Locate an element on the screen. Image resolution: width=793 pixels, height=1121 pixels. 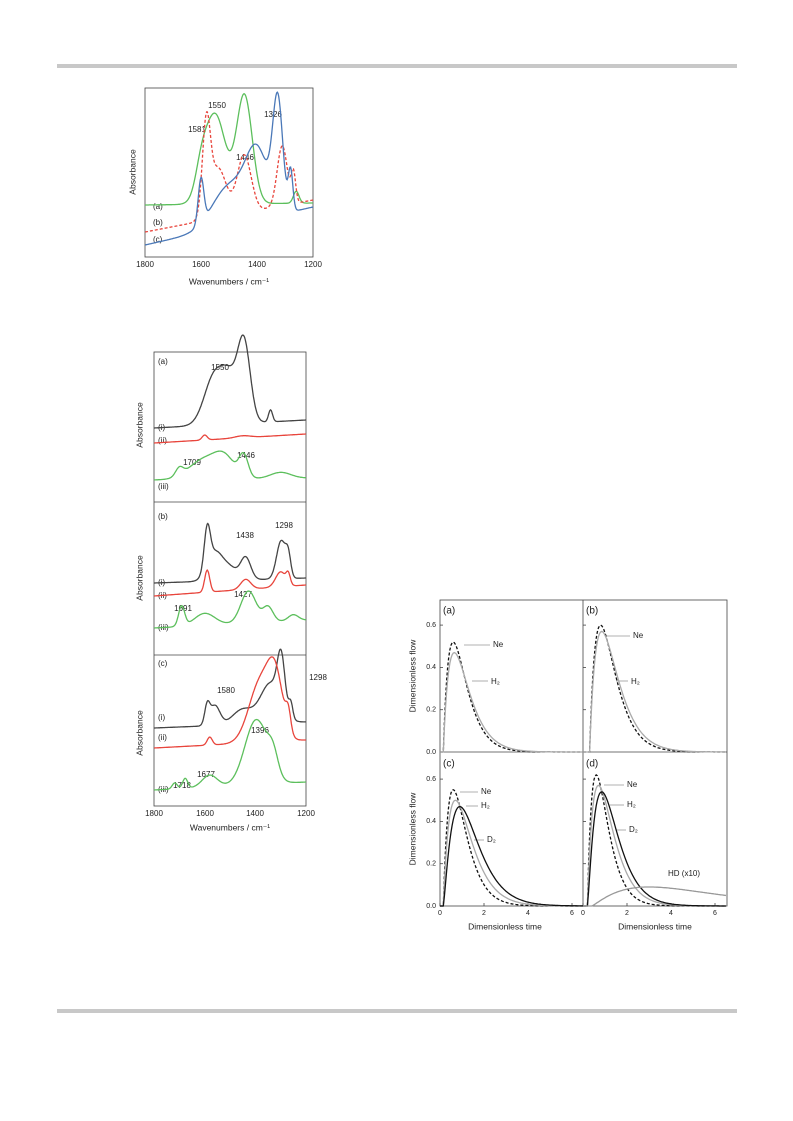
trace-label: (b) is located at coordinates (158, 222).